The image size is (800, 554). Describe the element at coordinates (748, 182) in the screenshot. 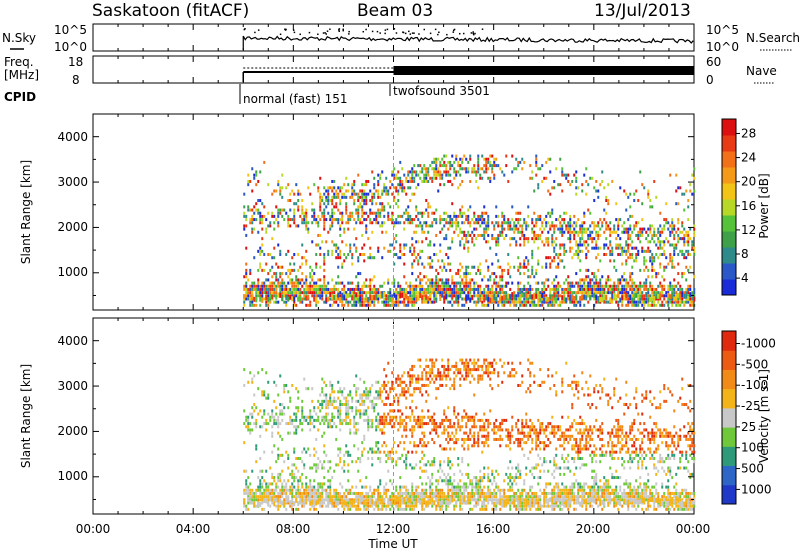

I see `colorbar-tick-label: 20` at that location.